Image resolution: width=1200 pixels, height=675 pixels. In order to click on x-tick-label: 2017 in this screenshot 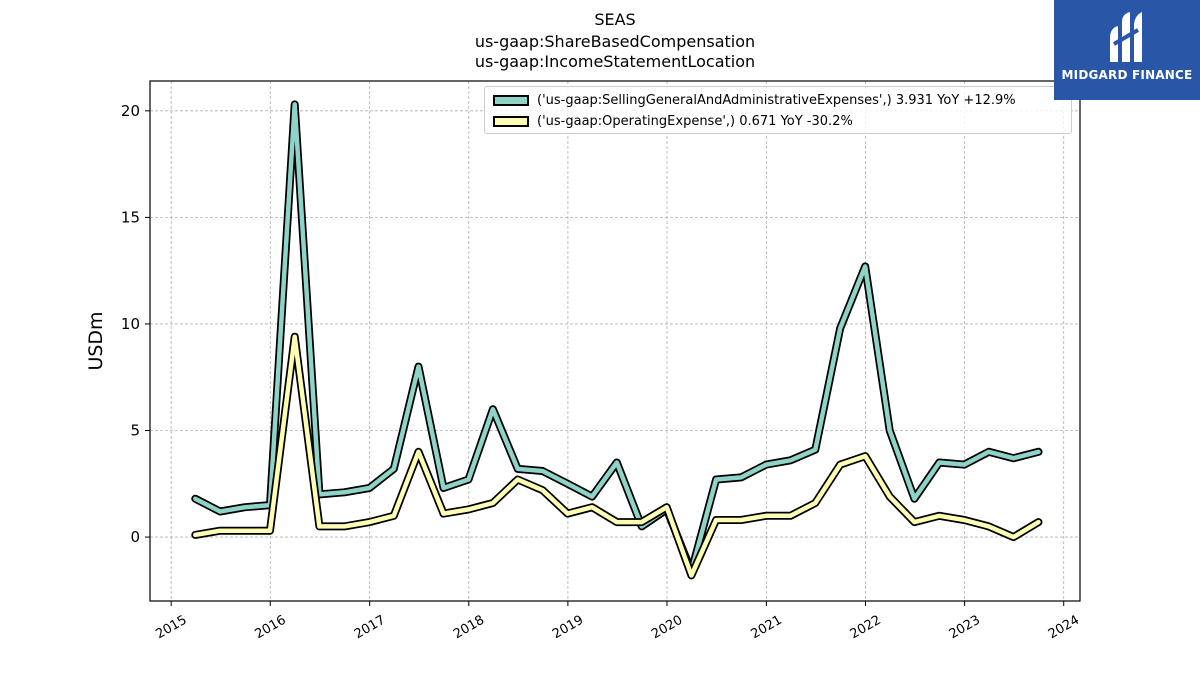, I will do `click(370, 628)`.